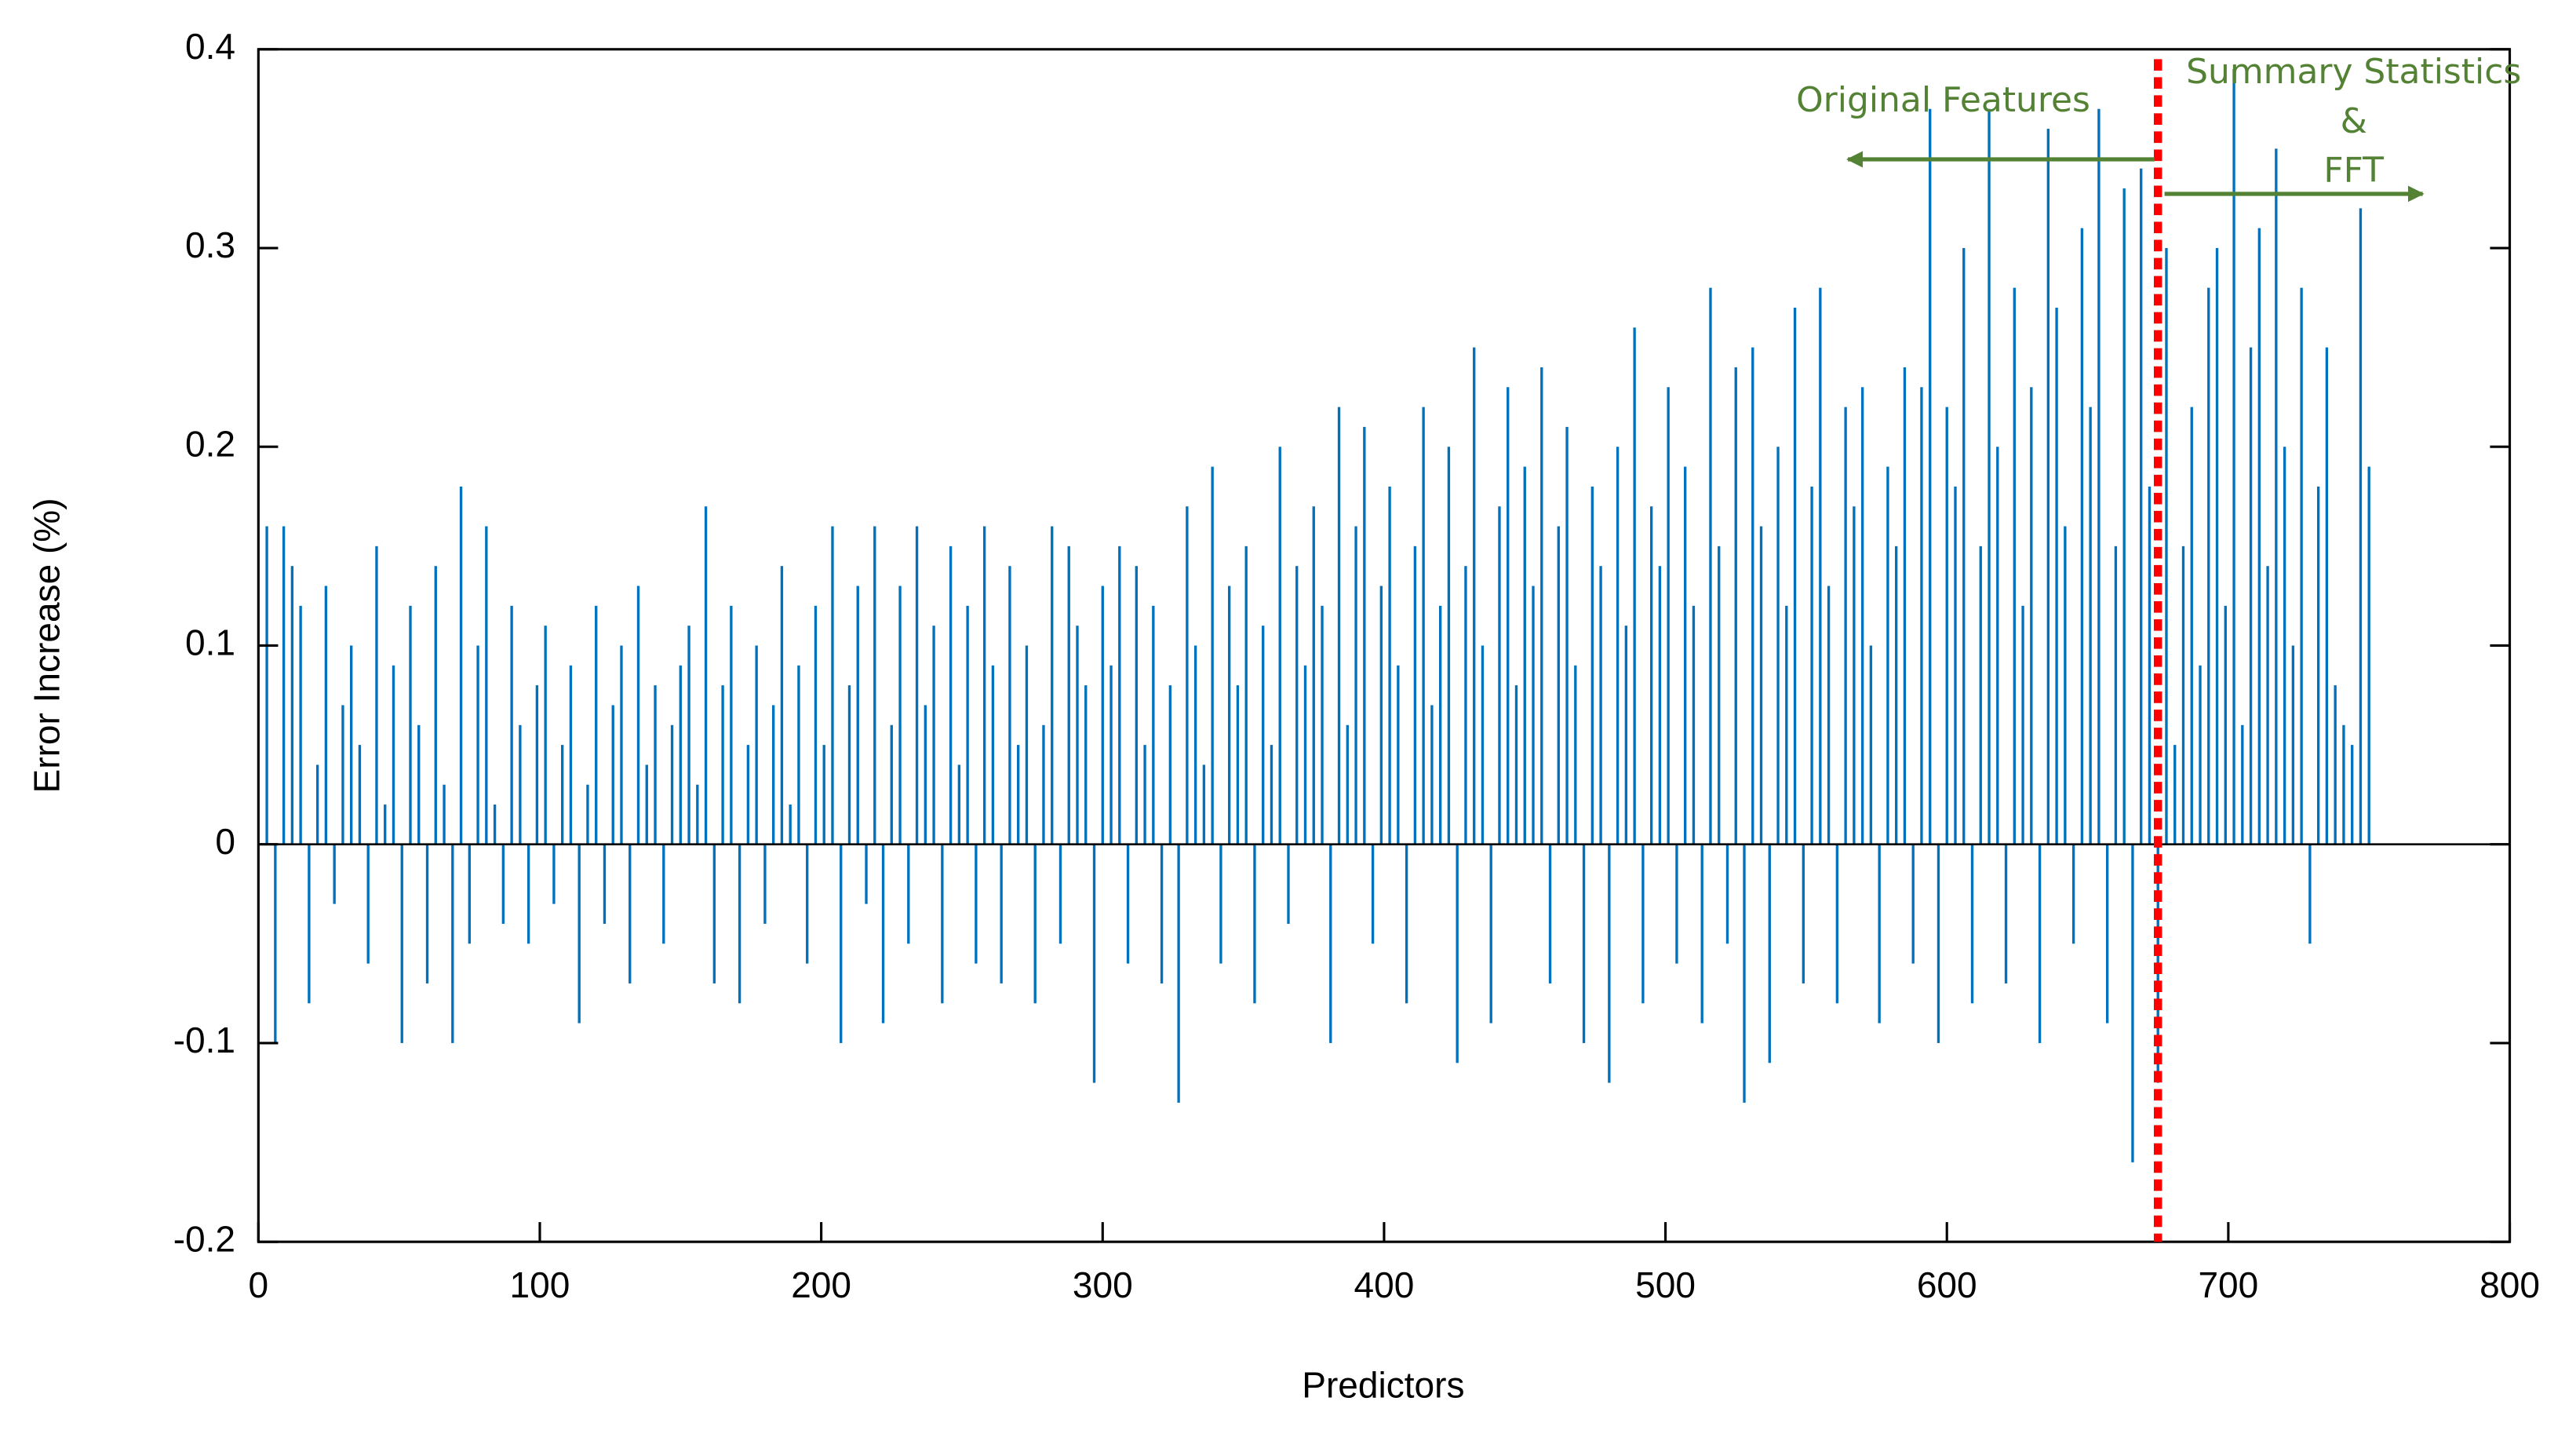 The height and width of the screenshot is (1434, 2576). Describe the element at coordinates (225, 842) in the screenshot. I see `y-tick-label: 0` at that location.